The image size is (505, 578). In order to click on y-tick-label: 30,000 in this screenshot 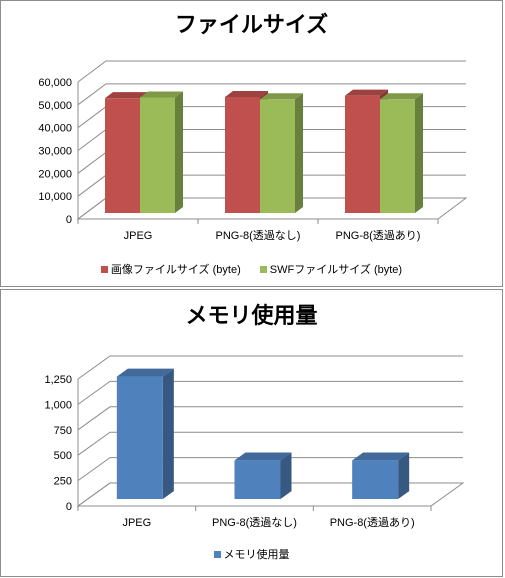, I will do `click(55, 152)`.